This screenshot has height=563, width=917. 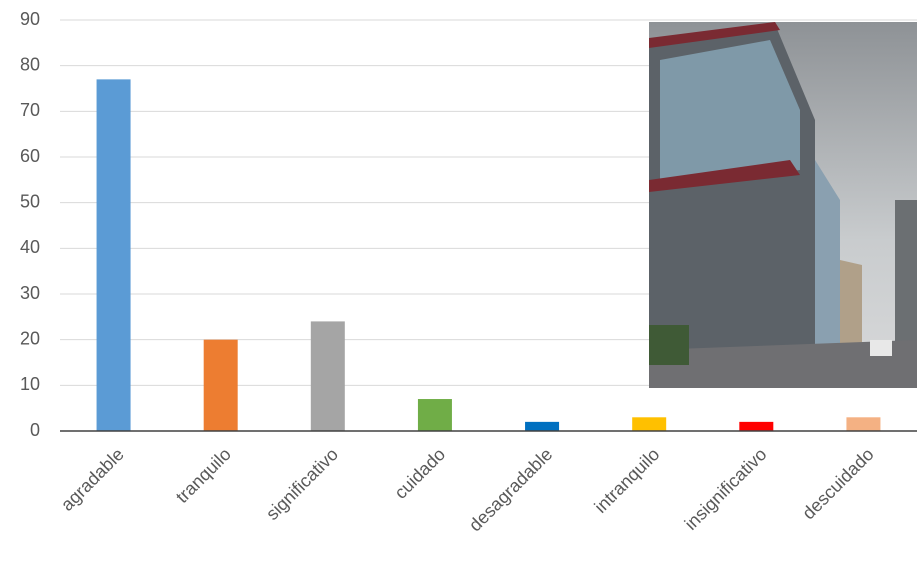 What do you see at coordinates (30, 201) in the screenshot?
I see `y-tick-label: 50` at bounding box center [30, 201].